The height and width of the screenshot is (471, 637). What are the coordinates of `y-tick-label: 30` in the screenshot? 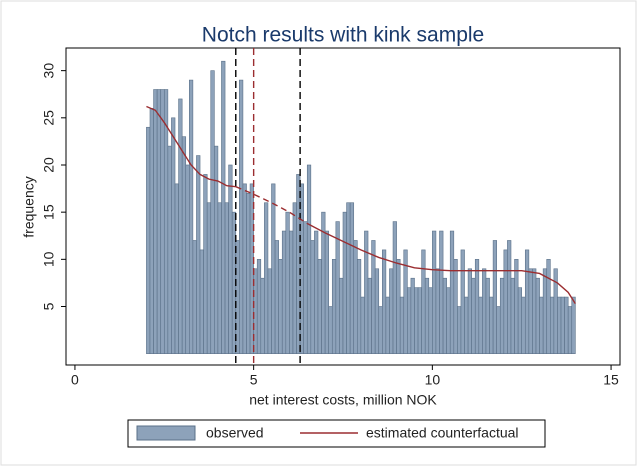 It's located at (49, 71).